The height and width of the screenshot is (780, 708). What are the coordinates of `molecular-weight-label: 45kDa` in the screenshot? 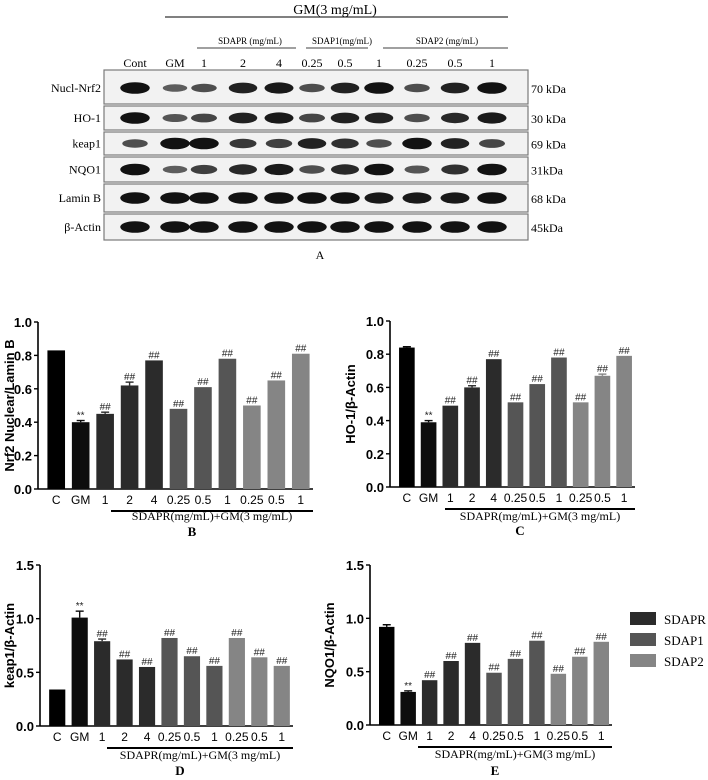 It's located at (547, 228).